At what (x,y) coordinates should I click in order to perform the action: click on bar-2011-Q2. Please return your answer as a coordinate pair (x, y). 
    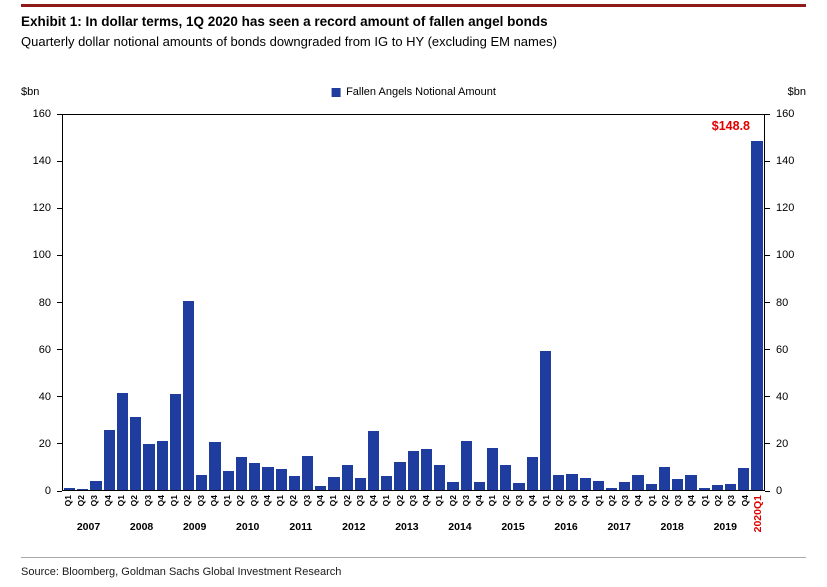
    Looking at the image, I should click on (294, 302).